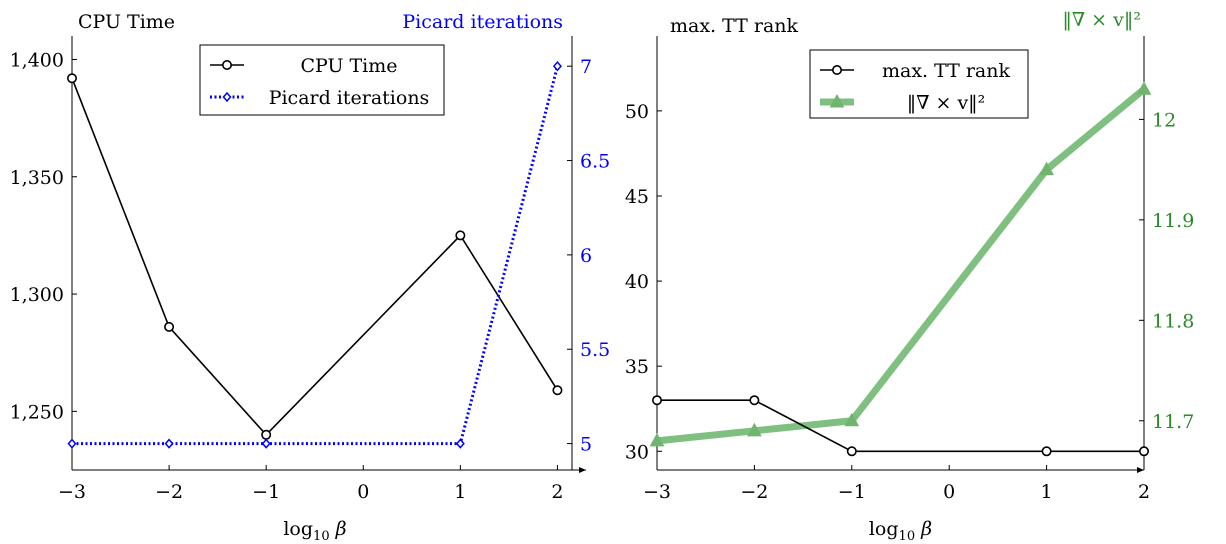 Image resolution: width=1226 pixels, height=544 pixels. Describe the element at coordinates (1101, 20) in the screenshot. I see `right-axis-title: ‖∇ × v‖²` at that location.